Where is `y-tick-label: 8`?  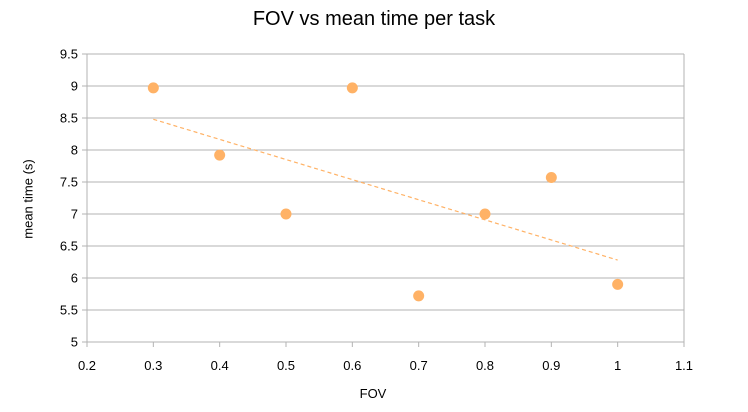 y-tick-label: 8 is located at coordinates (74, 150).